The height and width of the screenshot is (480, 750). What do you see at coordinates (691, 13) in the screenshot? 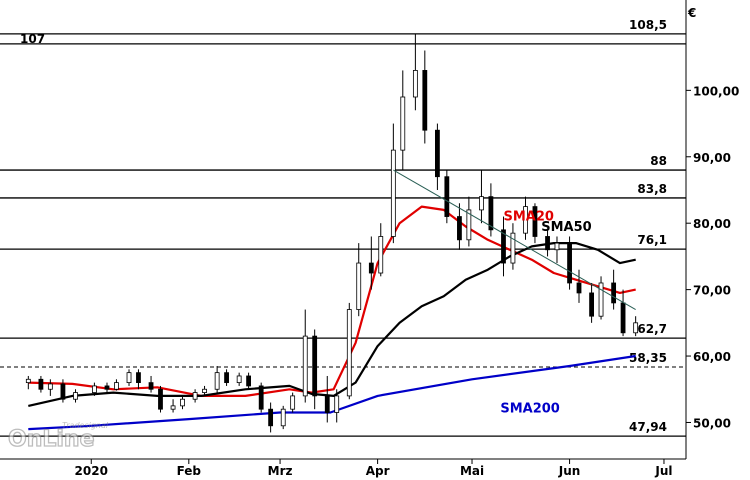
I see `currency-symbol: €` at bounding box center [691, 13].